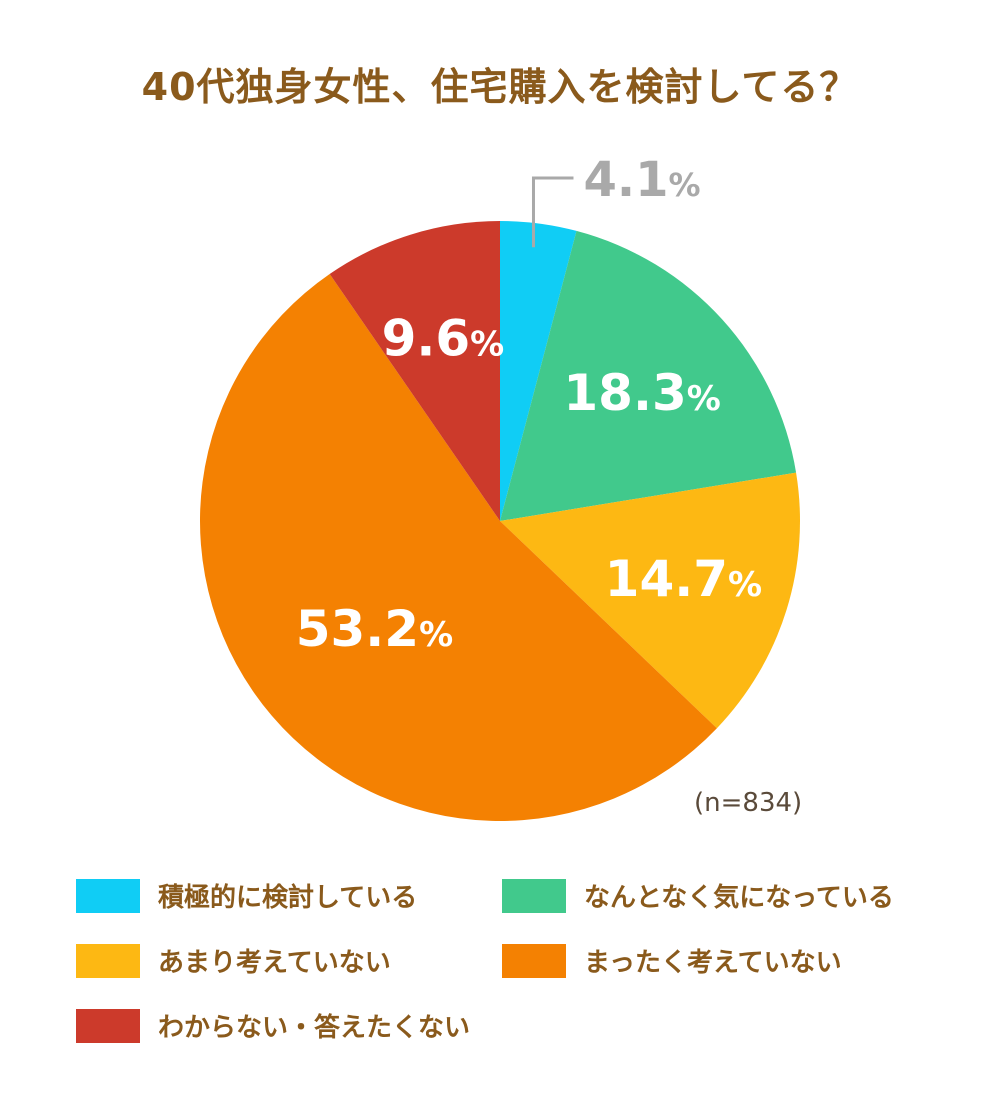 The height and width of the screenshot is (1100, 1000). I want to click on slice-3-value-label: 14.7%, so click(683, 579).